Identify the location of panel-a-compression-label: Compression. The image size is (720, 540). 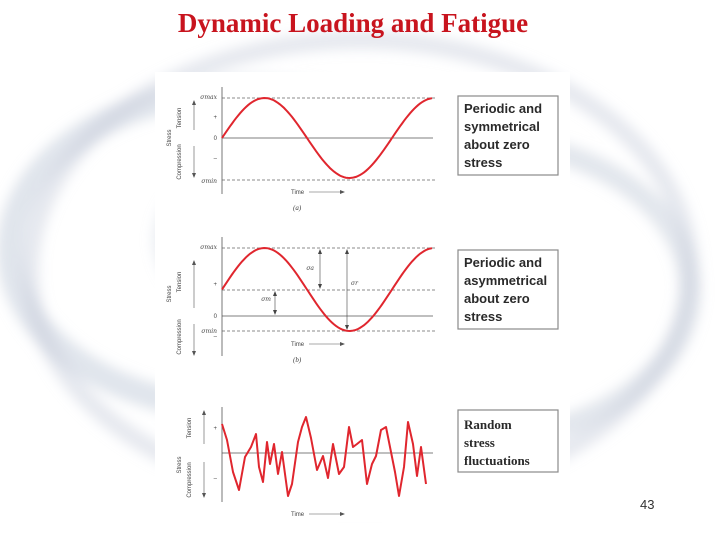
(180, 161).